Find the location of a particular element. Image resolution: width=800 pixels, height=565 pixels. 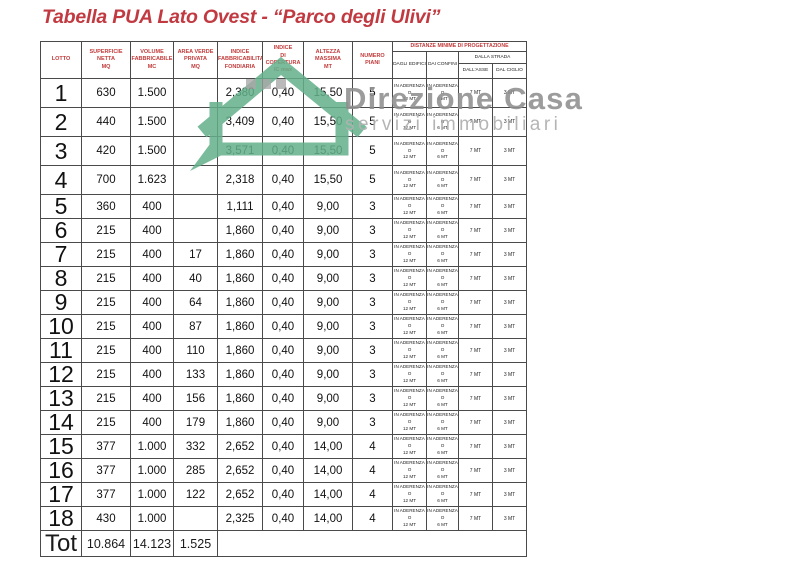

cell-lotto: 10 is located at coordinates (61, 326).